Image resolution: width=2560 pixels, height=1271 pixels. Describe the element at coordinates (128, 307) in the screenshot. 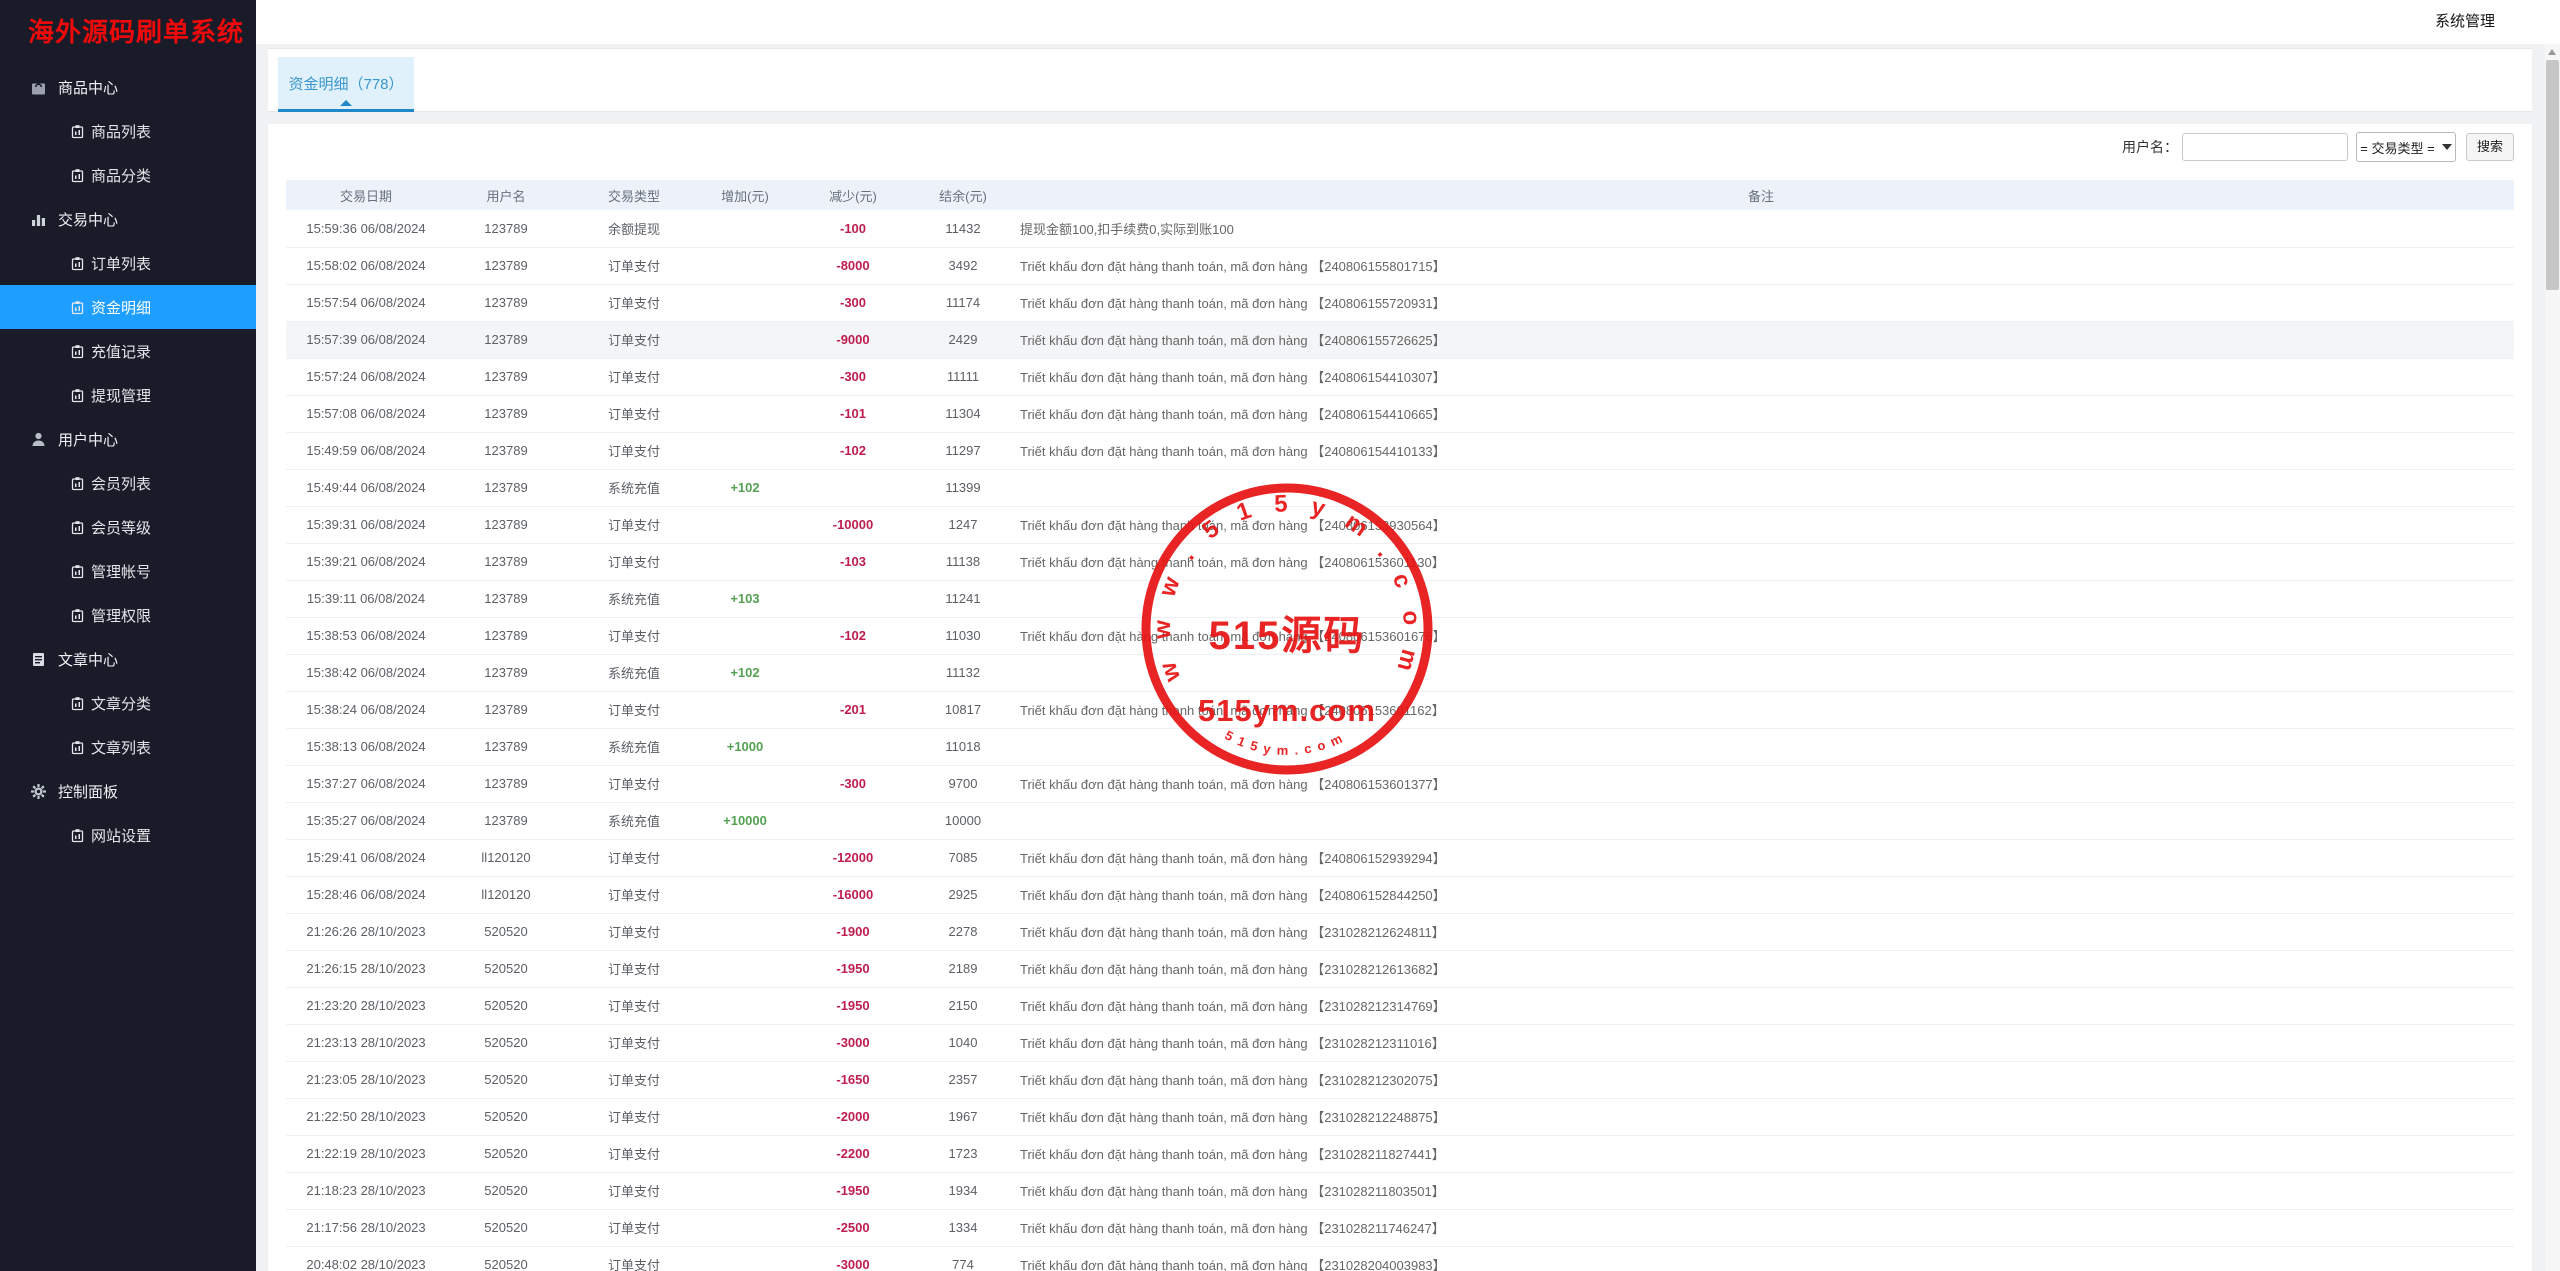

I see `sidebar-item-资金明细: 资金明细` at that location.